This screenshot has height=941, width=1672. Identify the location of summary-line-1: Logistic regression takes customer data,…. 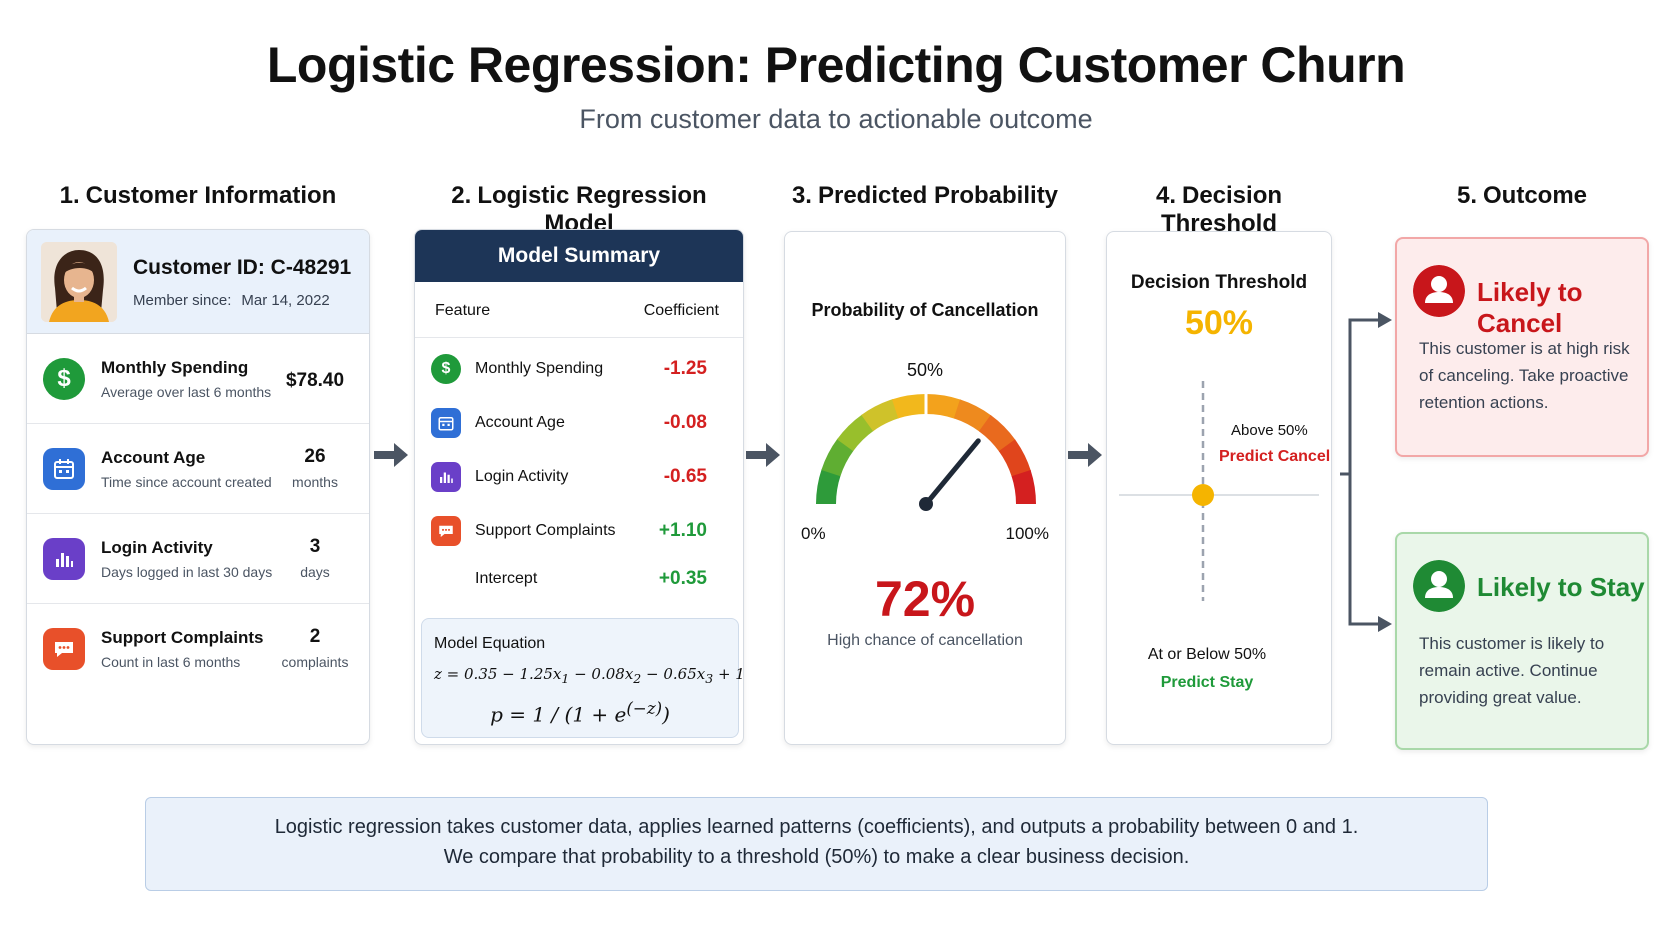
(816, 827).